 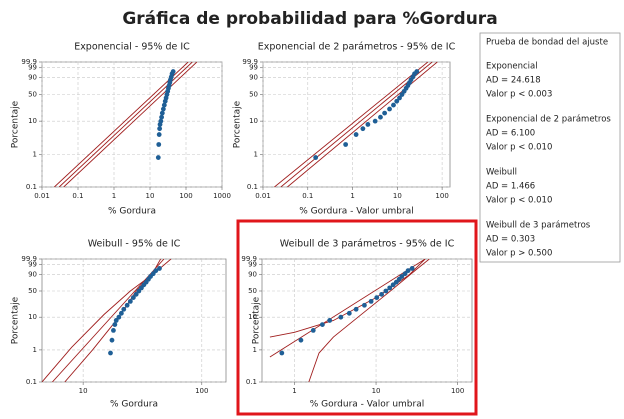 What do you see at coordinates (185, 196) in the screenshot?
I see `x-tick-label: 100` at bounding box center [185, 196].